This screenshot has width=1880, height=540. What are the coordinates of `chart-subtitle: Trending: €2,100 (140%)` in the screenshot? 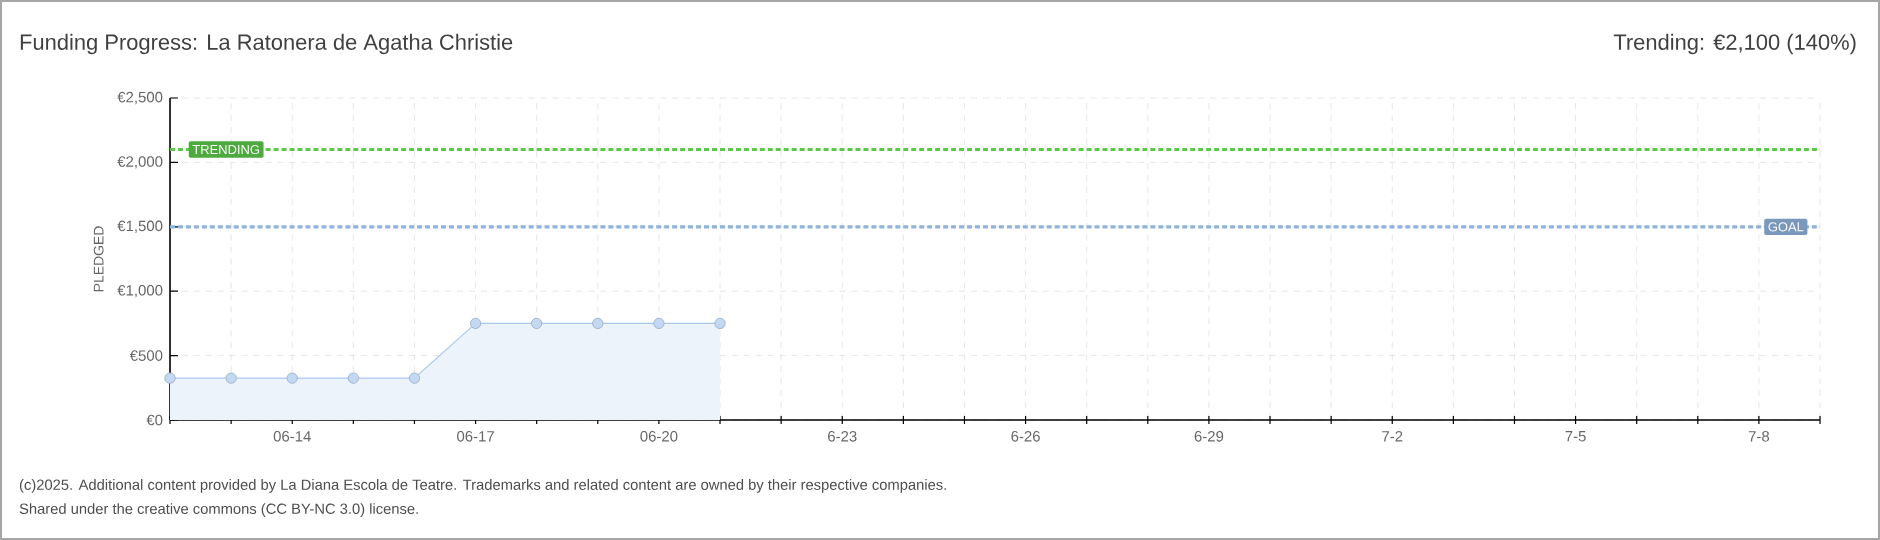 It's located at (1734, 44).